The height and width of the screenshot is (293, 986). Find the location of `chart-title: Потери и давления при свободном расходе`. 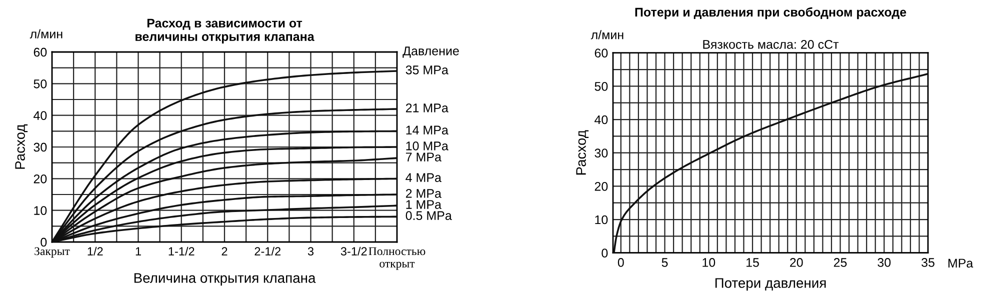

chart-title: Потери и давления при свободном расходе is located at coordinates (770, 13).